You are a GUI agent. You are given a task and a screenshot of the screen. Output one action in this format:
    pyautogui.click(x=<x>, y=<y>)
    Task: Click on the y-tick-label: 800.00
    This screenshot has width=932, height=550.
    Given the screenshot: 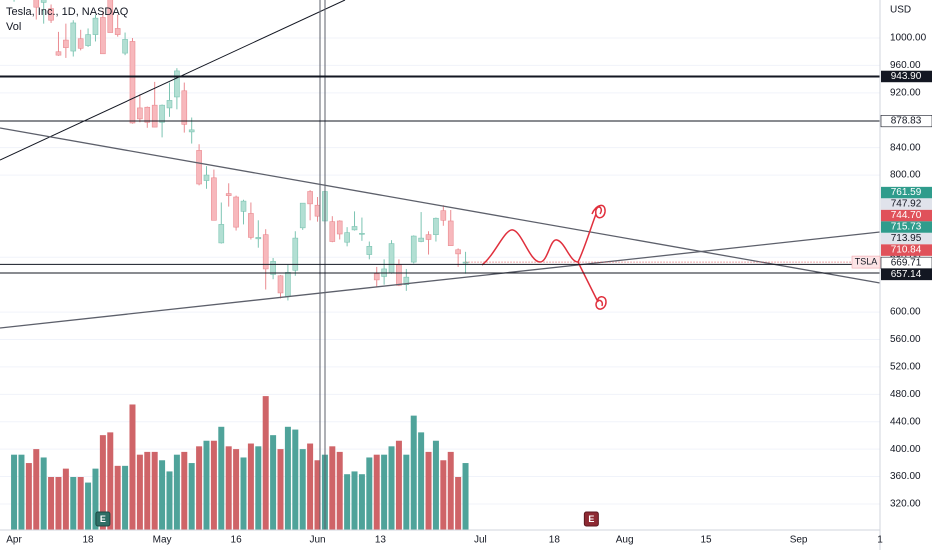 What is the action you would take?
    pyautogui.click(x=905, y=175)
    